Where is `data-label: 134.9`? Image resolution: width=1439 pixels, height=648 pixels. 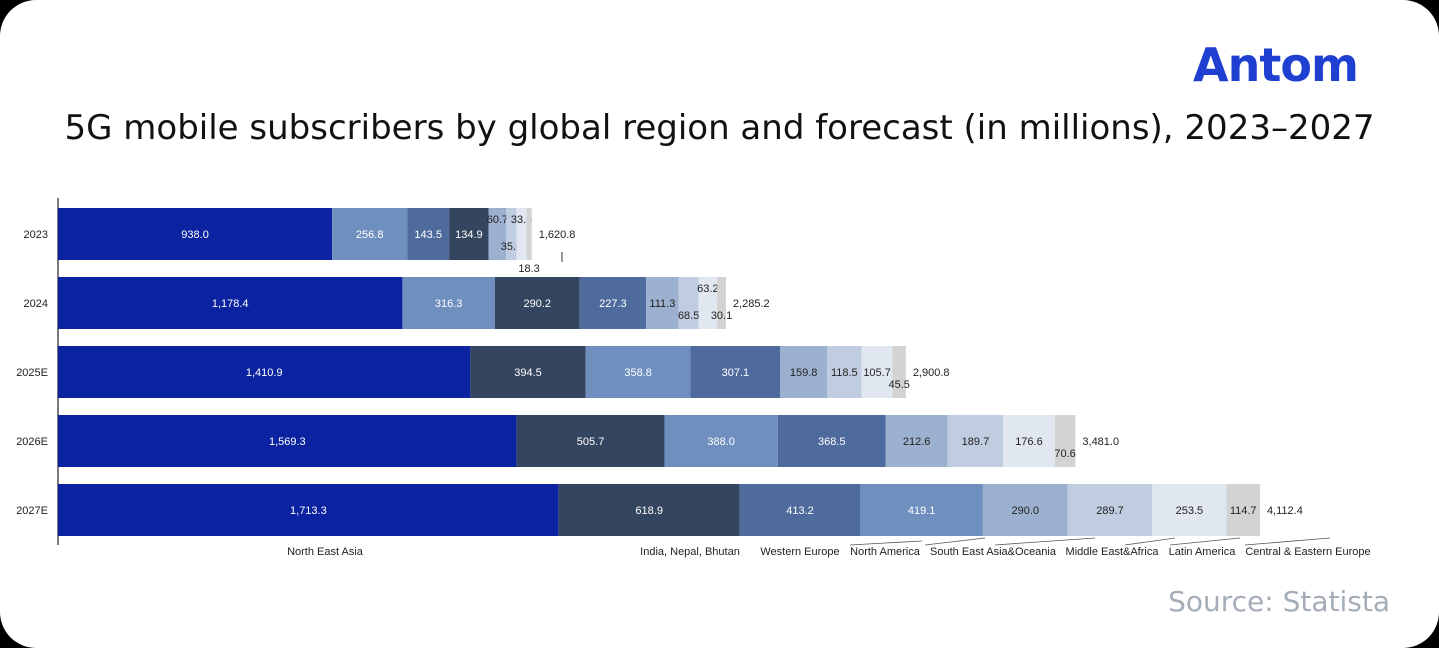 data-label: 134.9 is located at coordinates (469, 235).